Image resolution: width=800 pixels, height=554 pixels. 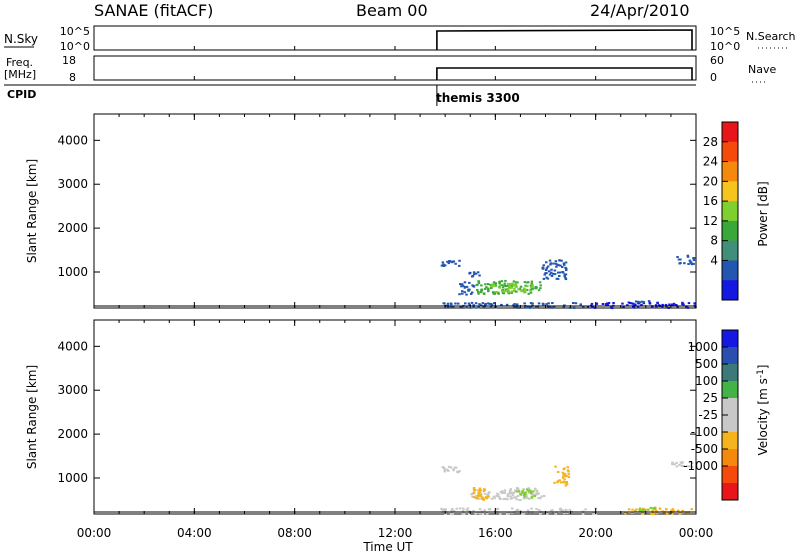 What do you see at coordinates (72, 228) in the screenshot?
I see `y-tick-label: 2000` at bounding box center [72, 228].